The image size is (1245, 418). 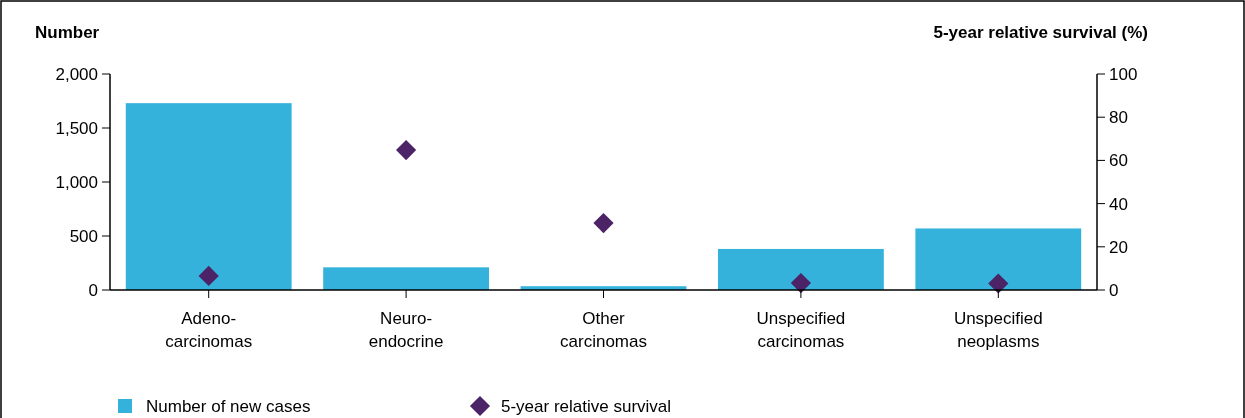 What do you see at coordinates (1118, 204) in the screenshot?
I see `y2-tick-label: 40` at bounding box center [1118, 204].